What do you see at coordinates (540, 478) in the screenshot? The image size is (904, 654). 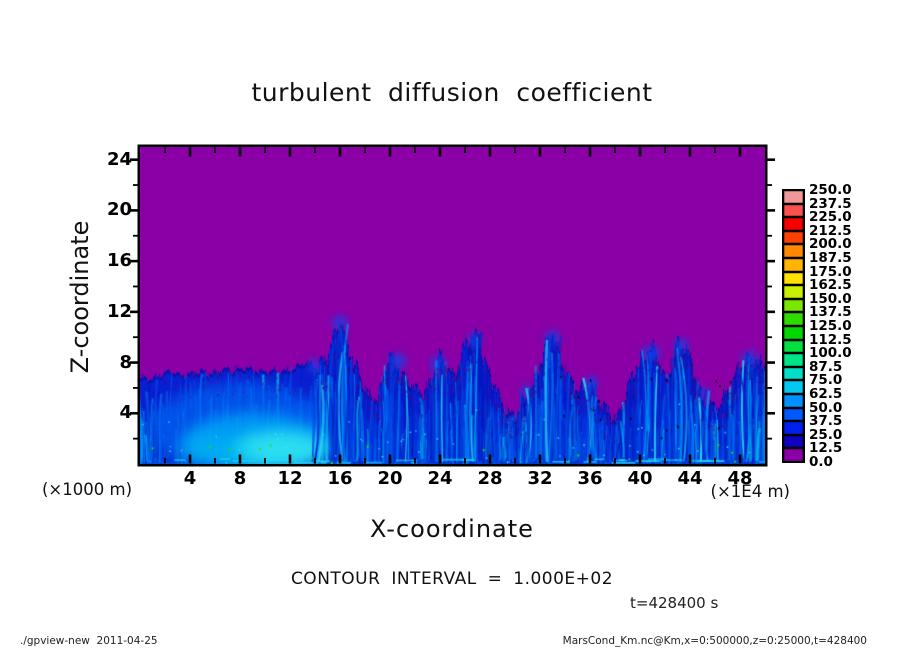 I see `x-tick-label: 32` at bounding box center [540, 478].